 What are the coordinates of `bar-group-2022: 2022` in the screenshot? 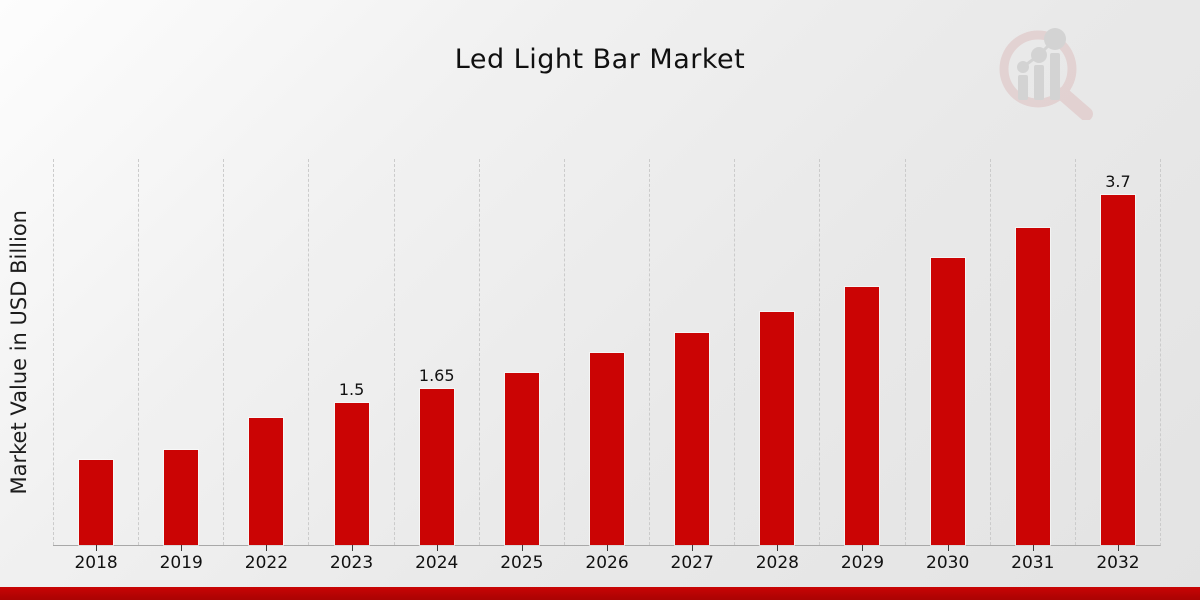 It's located at (265, 366).